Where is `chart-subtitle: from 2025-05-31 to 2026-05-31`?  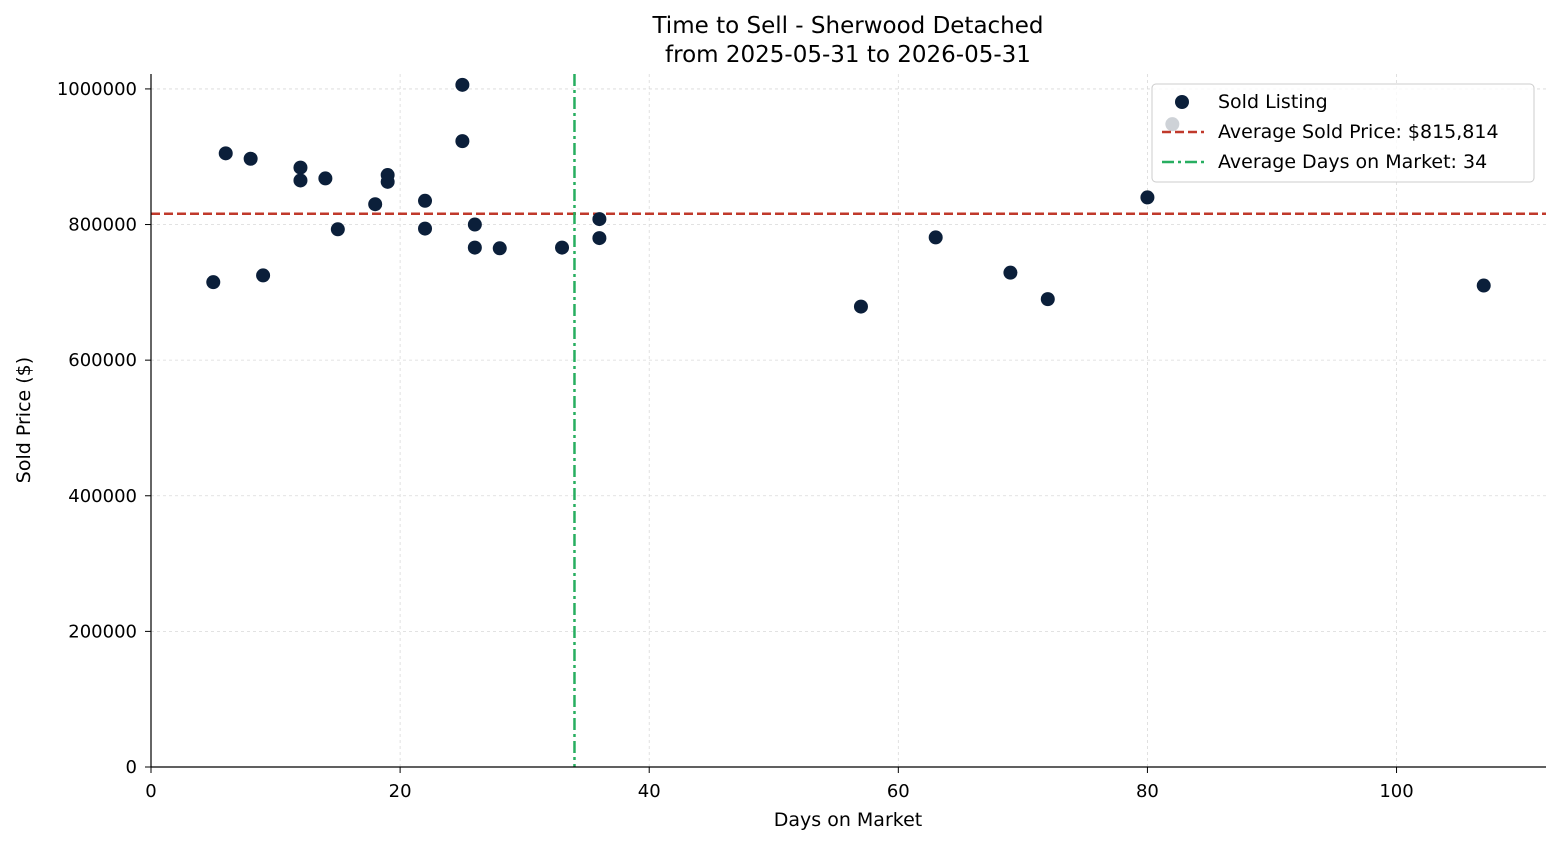 chart-subtitle: from 2025-05-31 to 2026-05-31 is located at coordinates (848, 55).